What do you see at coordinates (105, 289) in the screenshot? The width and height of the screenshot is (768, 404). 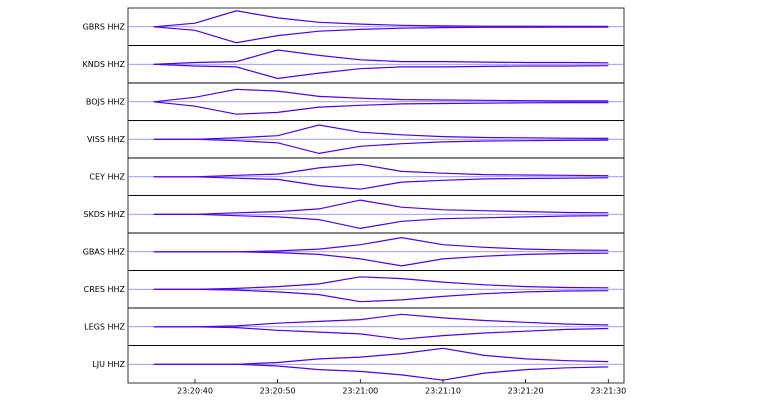 I see `station-label: CRES HHZ` at bounding box center [105, 289].